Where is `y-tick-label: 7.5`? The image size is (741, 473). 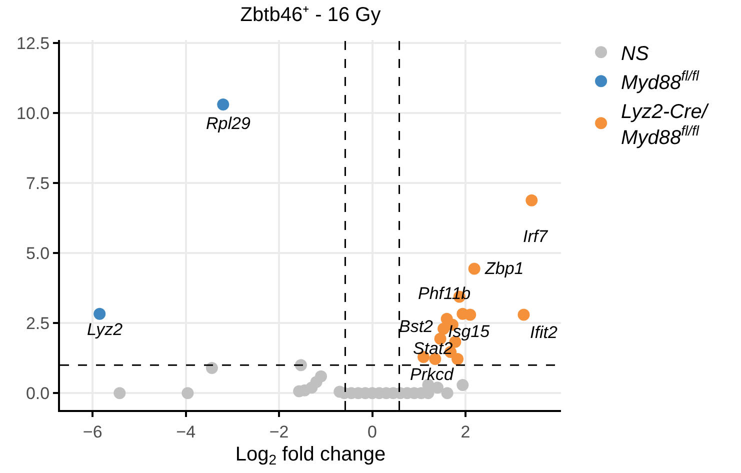
y-tick-label: 7.5 is located at coordinates (38, 183).